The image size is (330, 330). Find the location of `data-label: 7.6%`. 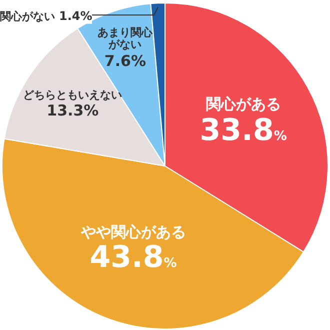

data-label: 7.6% is located at coordinates (125, 61).